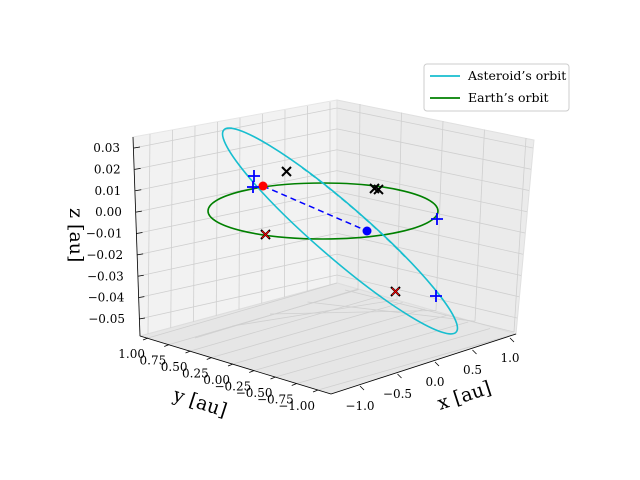 This screenshot has height=480, width=640. Describe the element at coordinates (195, 374) in the screenshot. I see `y-tick-label: 0.25` at that location.